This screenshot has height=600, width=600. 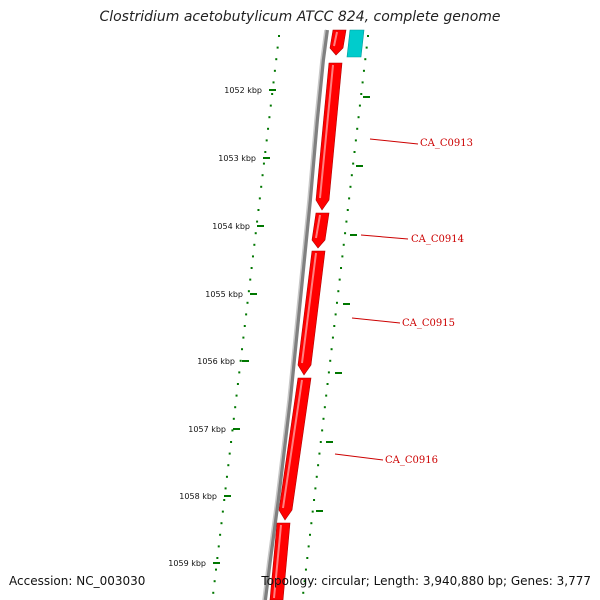 What do you see at coordinates (224, 294) in the screenshot?
I see `kbp-tick-label: 1055 kbp` at bounding box center [224, 294].